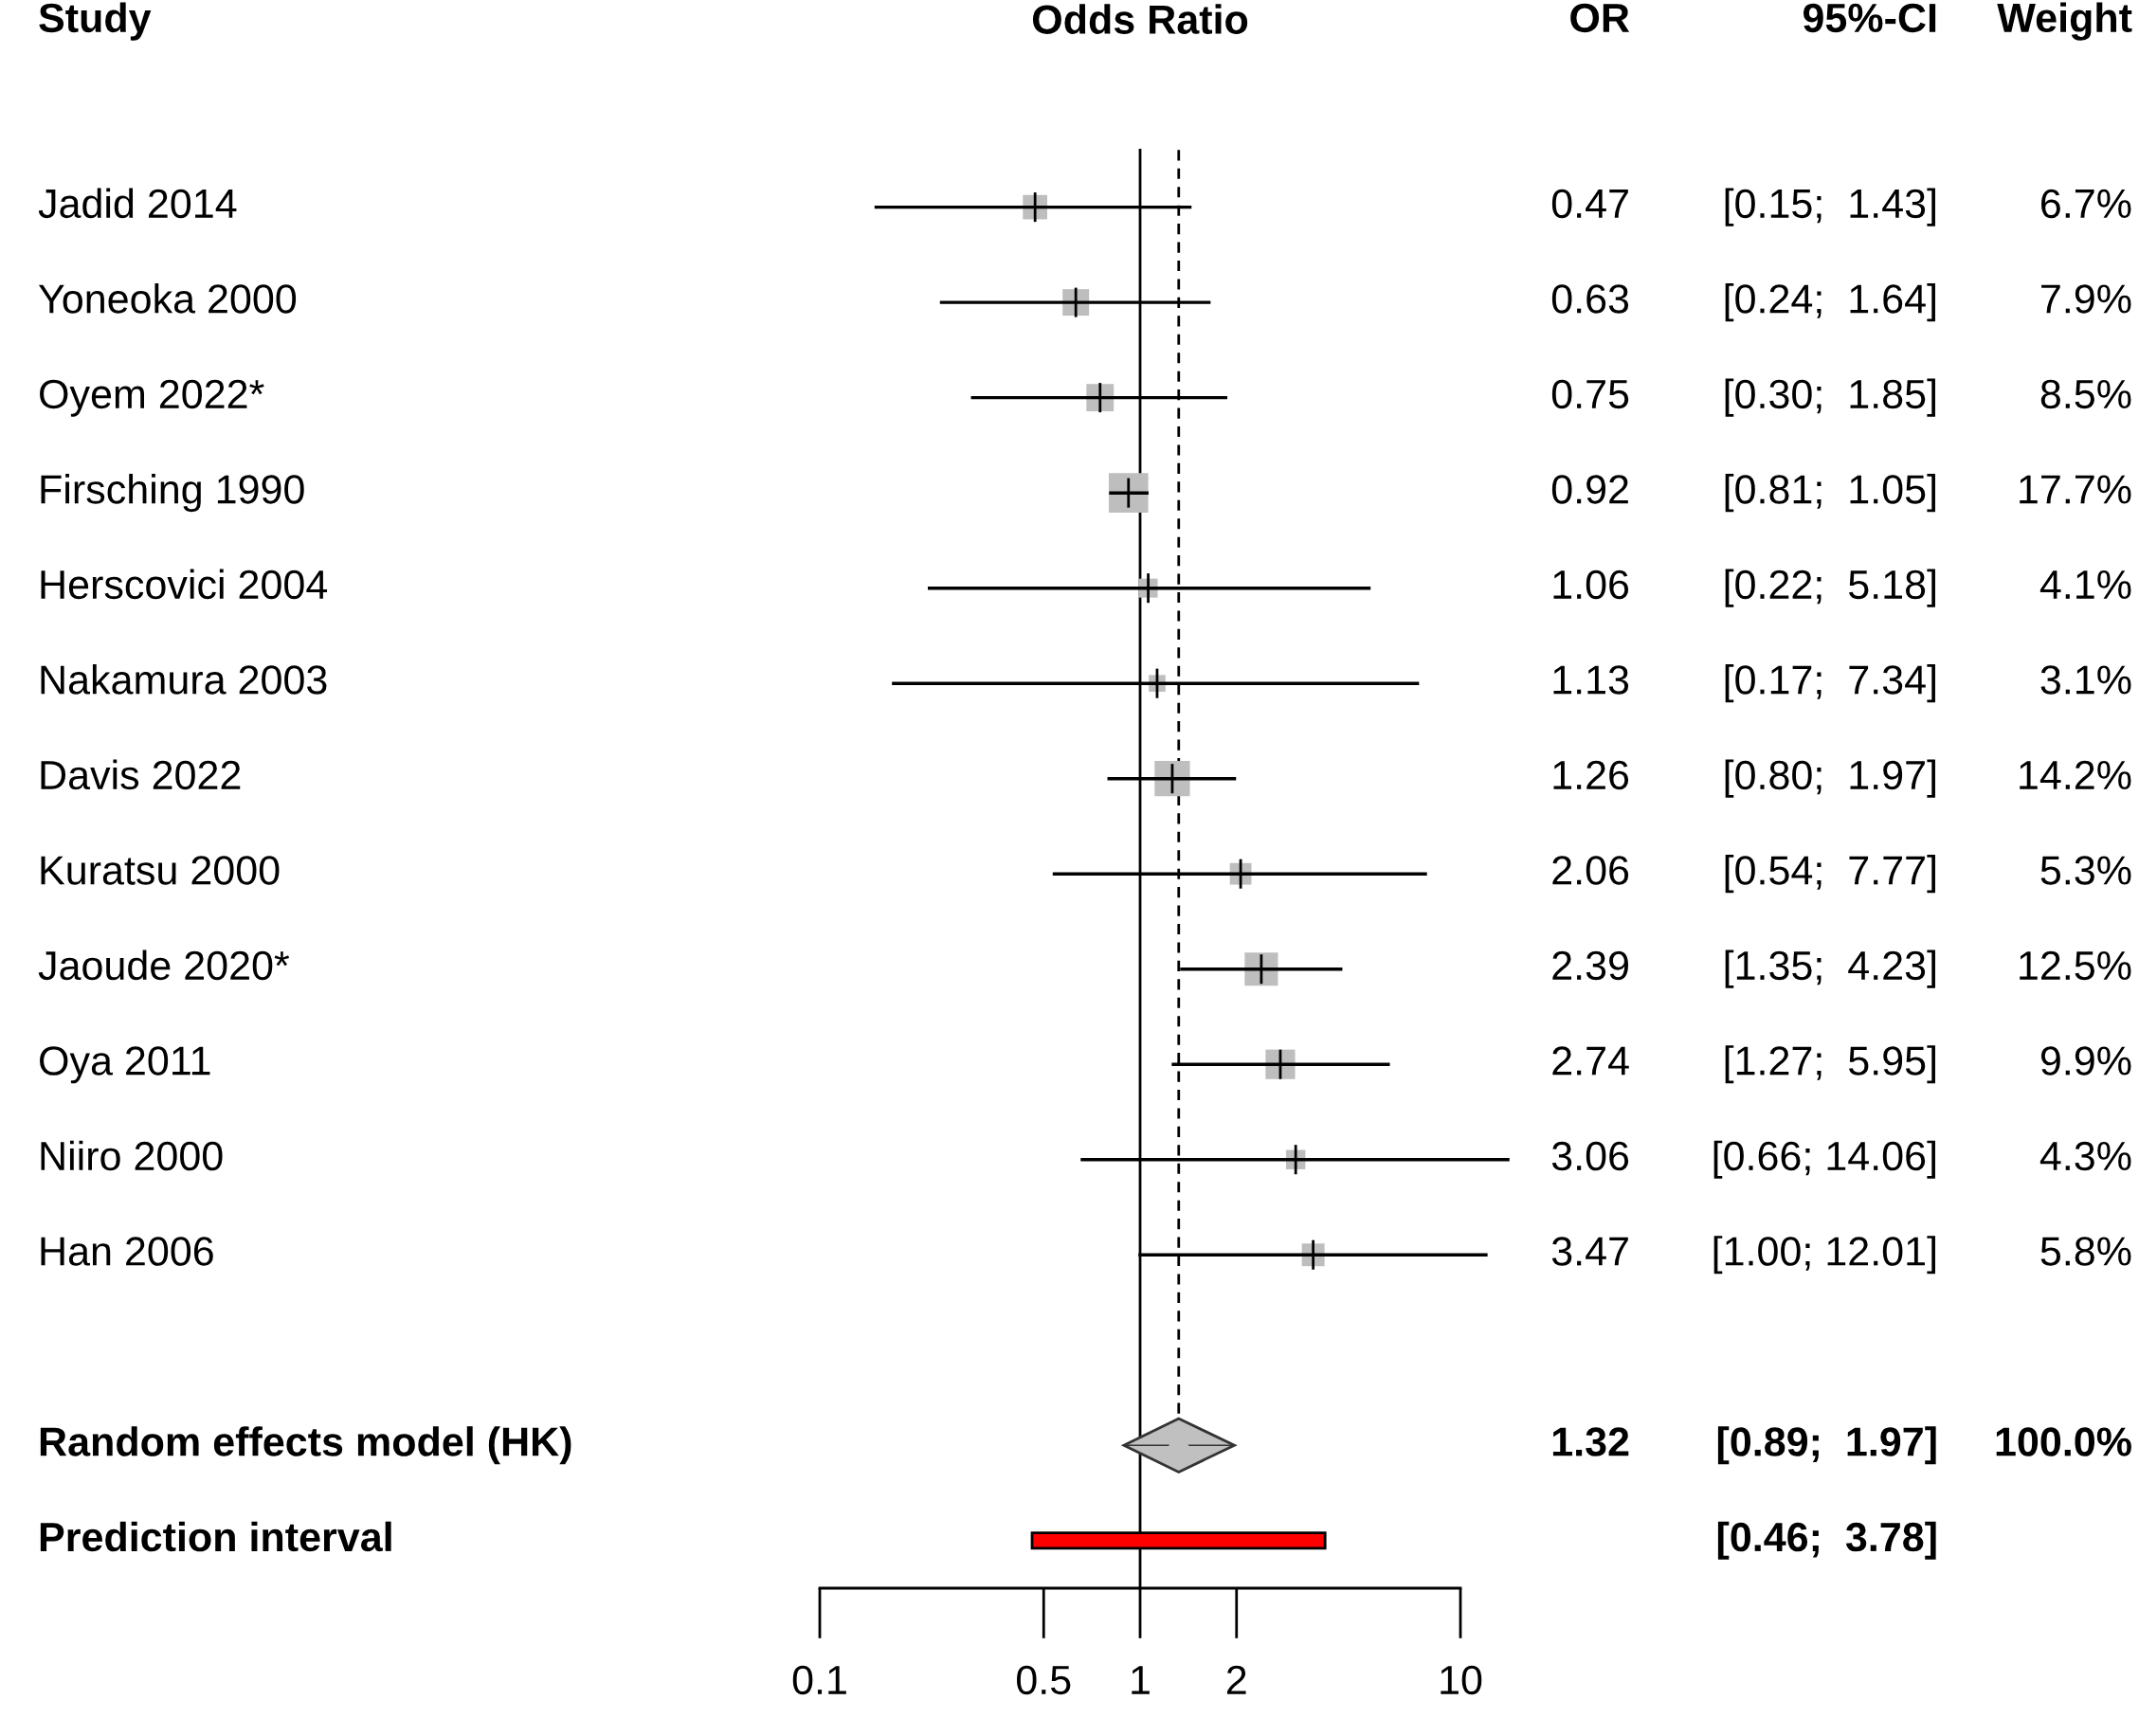 This screenshot has width=2139, height=1736. Describe the element at coordinates (2085, 1251) in the screenshot. I see `text: 5.8%` at that location.